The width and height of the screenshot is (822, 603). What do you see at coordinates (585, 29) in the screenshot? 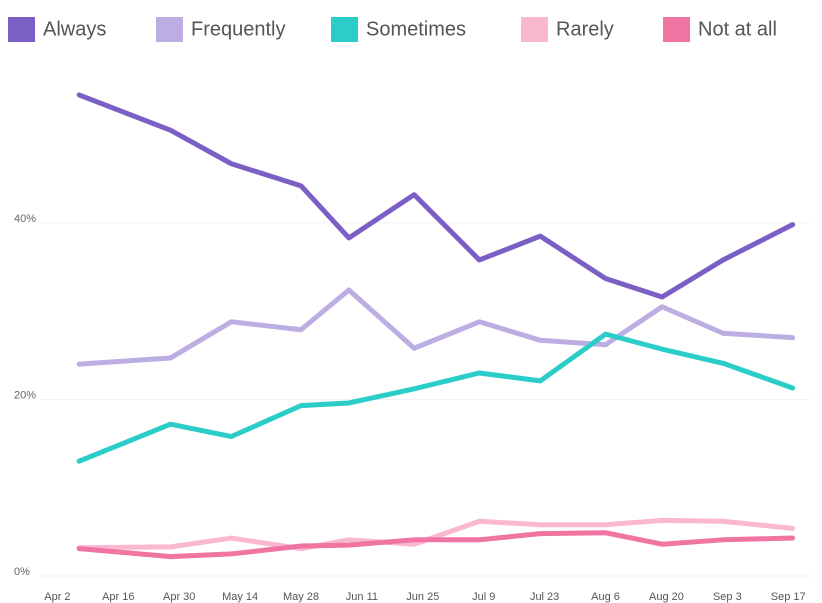
I see `legend-label: Rarely` at bounding box center [585, 29].